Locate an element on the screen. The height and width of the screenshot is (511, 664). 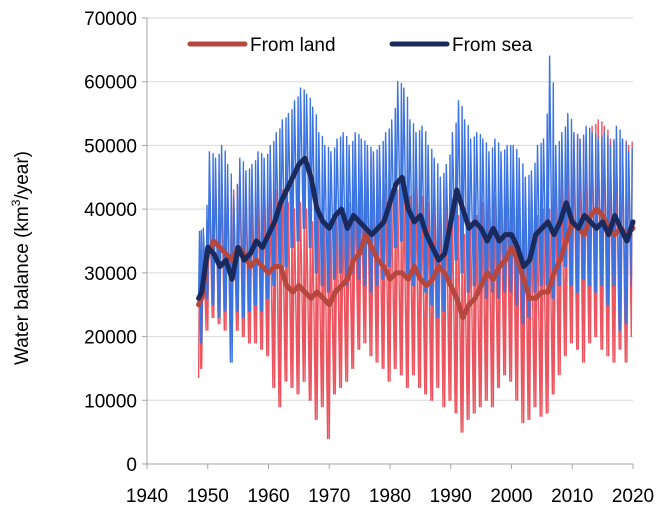
y-tick-label: 70000 is located at coordinates (110, 19).